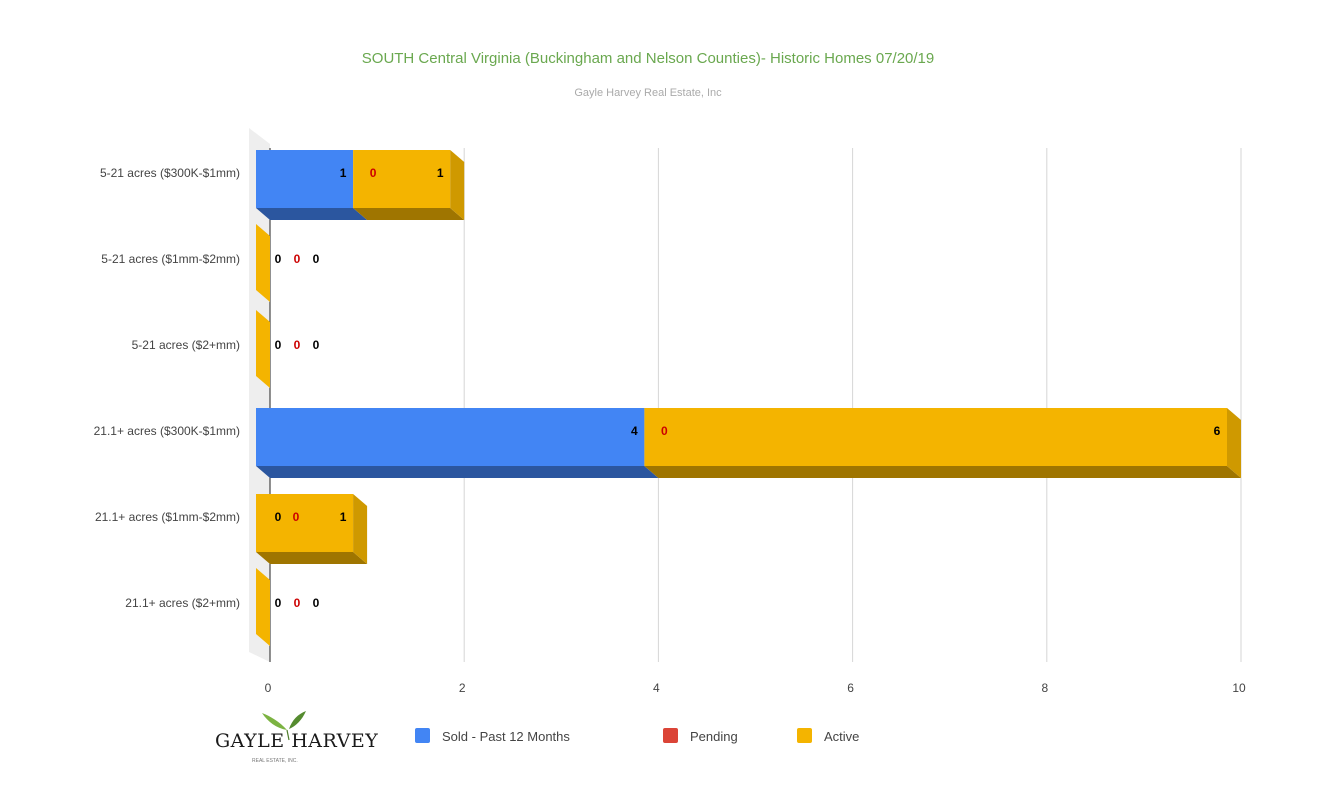  I want to click on data-label-1-4: 0, so click(296, 517).